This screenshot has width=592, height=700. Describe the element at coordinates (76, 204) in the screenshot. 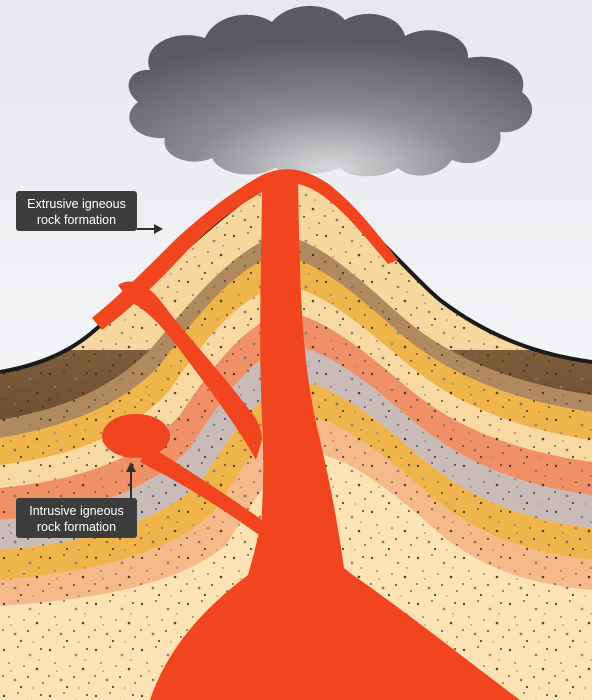

I see `extrusive-label-line1: Extrusive igneous` at that location.